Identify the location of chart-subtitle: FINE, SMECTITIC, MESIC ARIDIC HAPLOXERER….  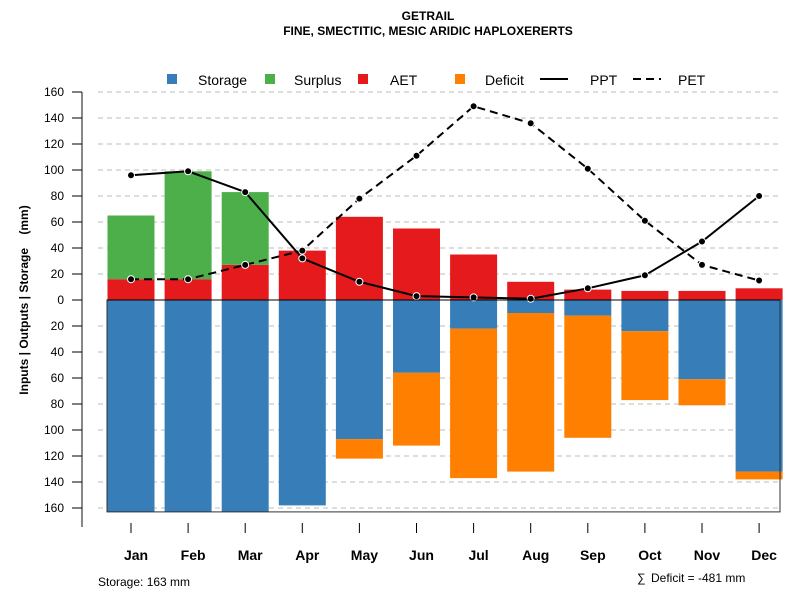
(428, 31).